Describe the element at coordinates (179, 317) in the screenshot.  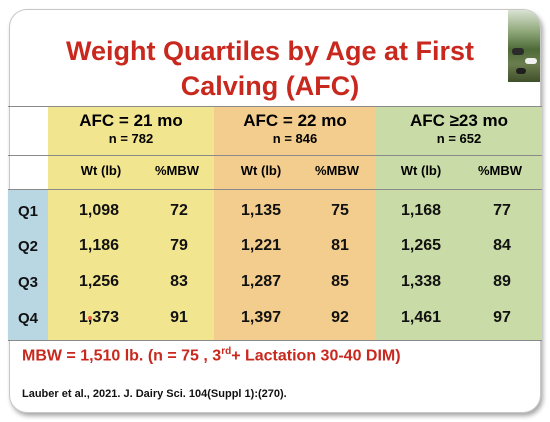
I see `table-cell: 91` at that location.